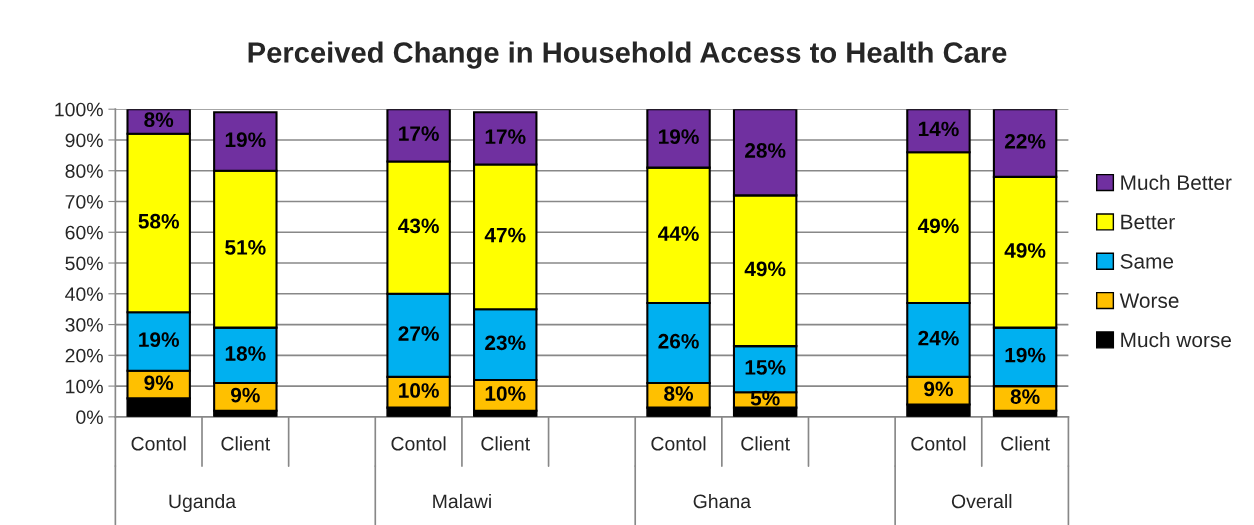 This screenshot has height=525, width=1254. What do you see at coordinates (722, 501) in the screenshot?
I see `text: Ghana` at bounding box center [722, 501].